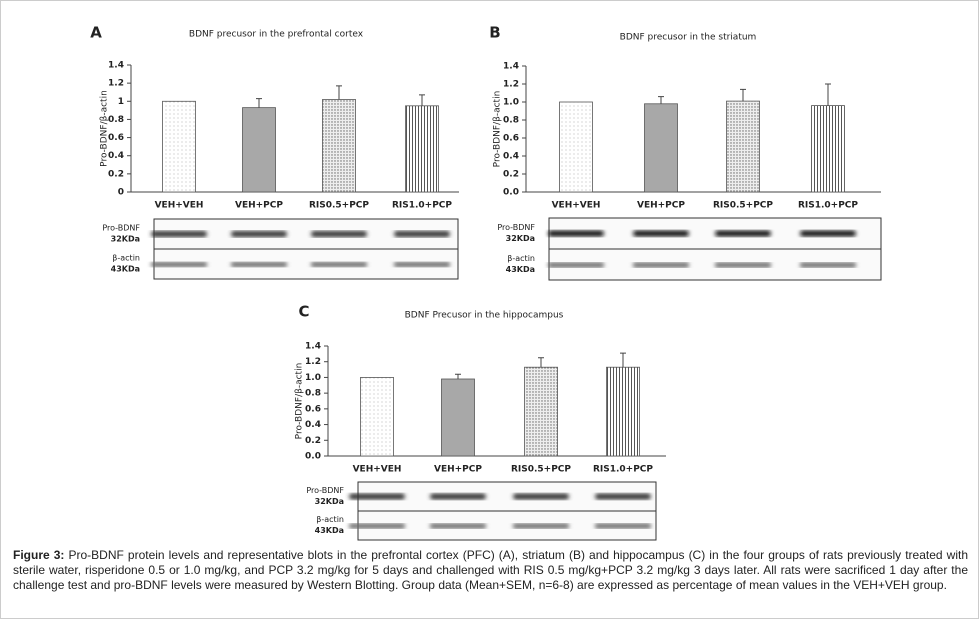 This screenshot has width=979, height=619. What do you see at coordinates (39, 555) in the screenshot?
I see `caption-label: Figure 3:` at bounding box center [39, 555].